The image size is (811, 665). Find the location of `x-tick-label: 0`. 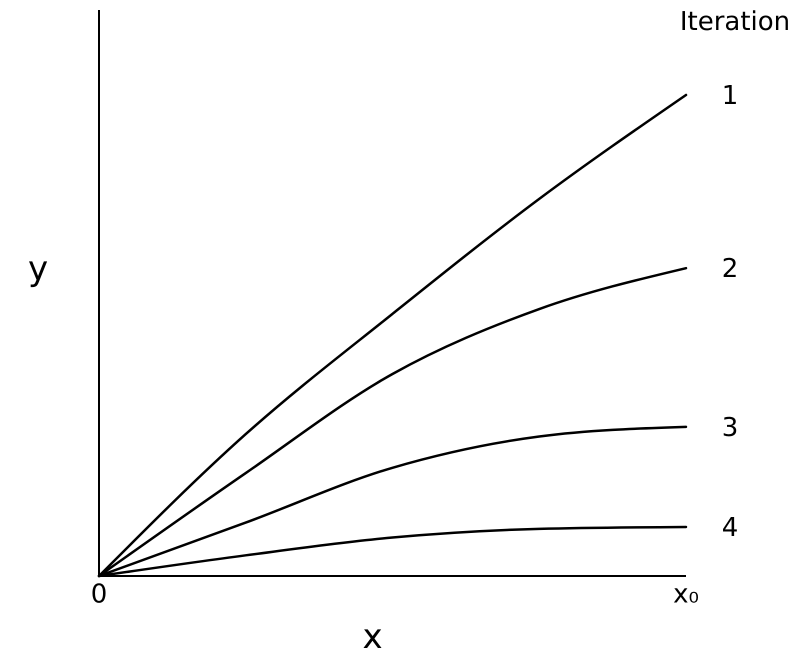

x-tick-label: 0 is located at coordinates (99, 594).